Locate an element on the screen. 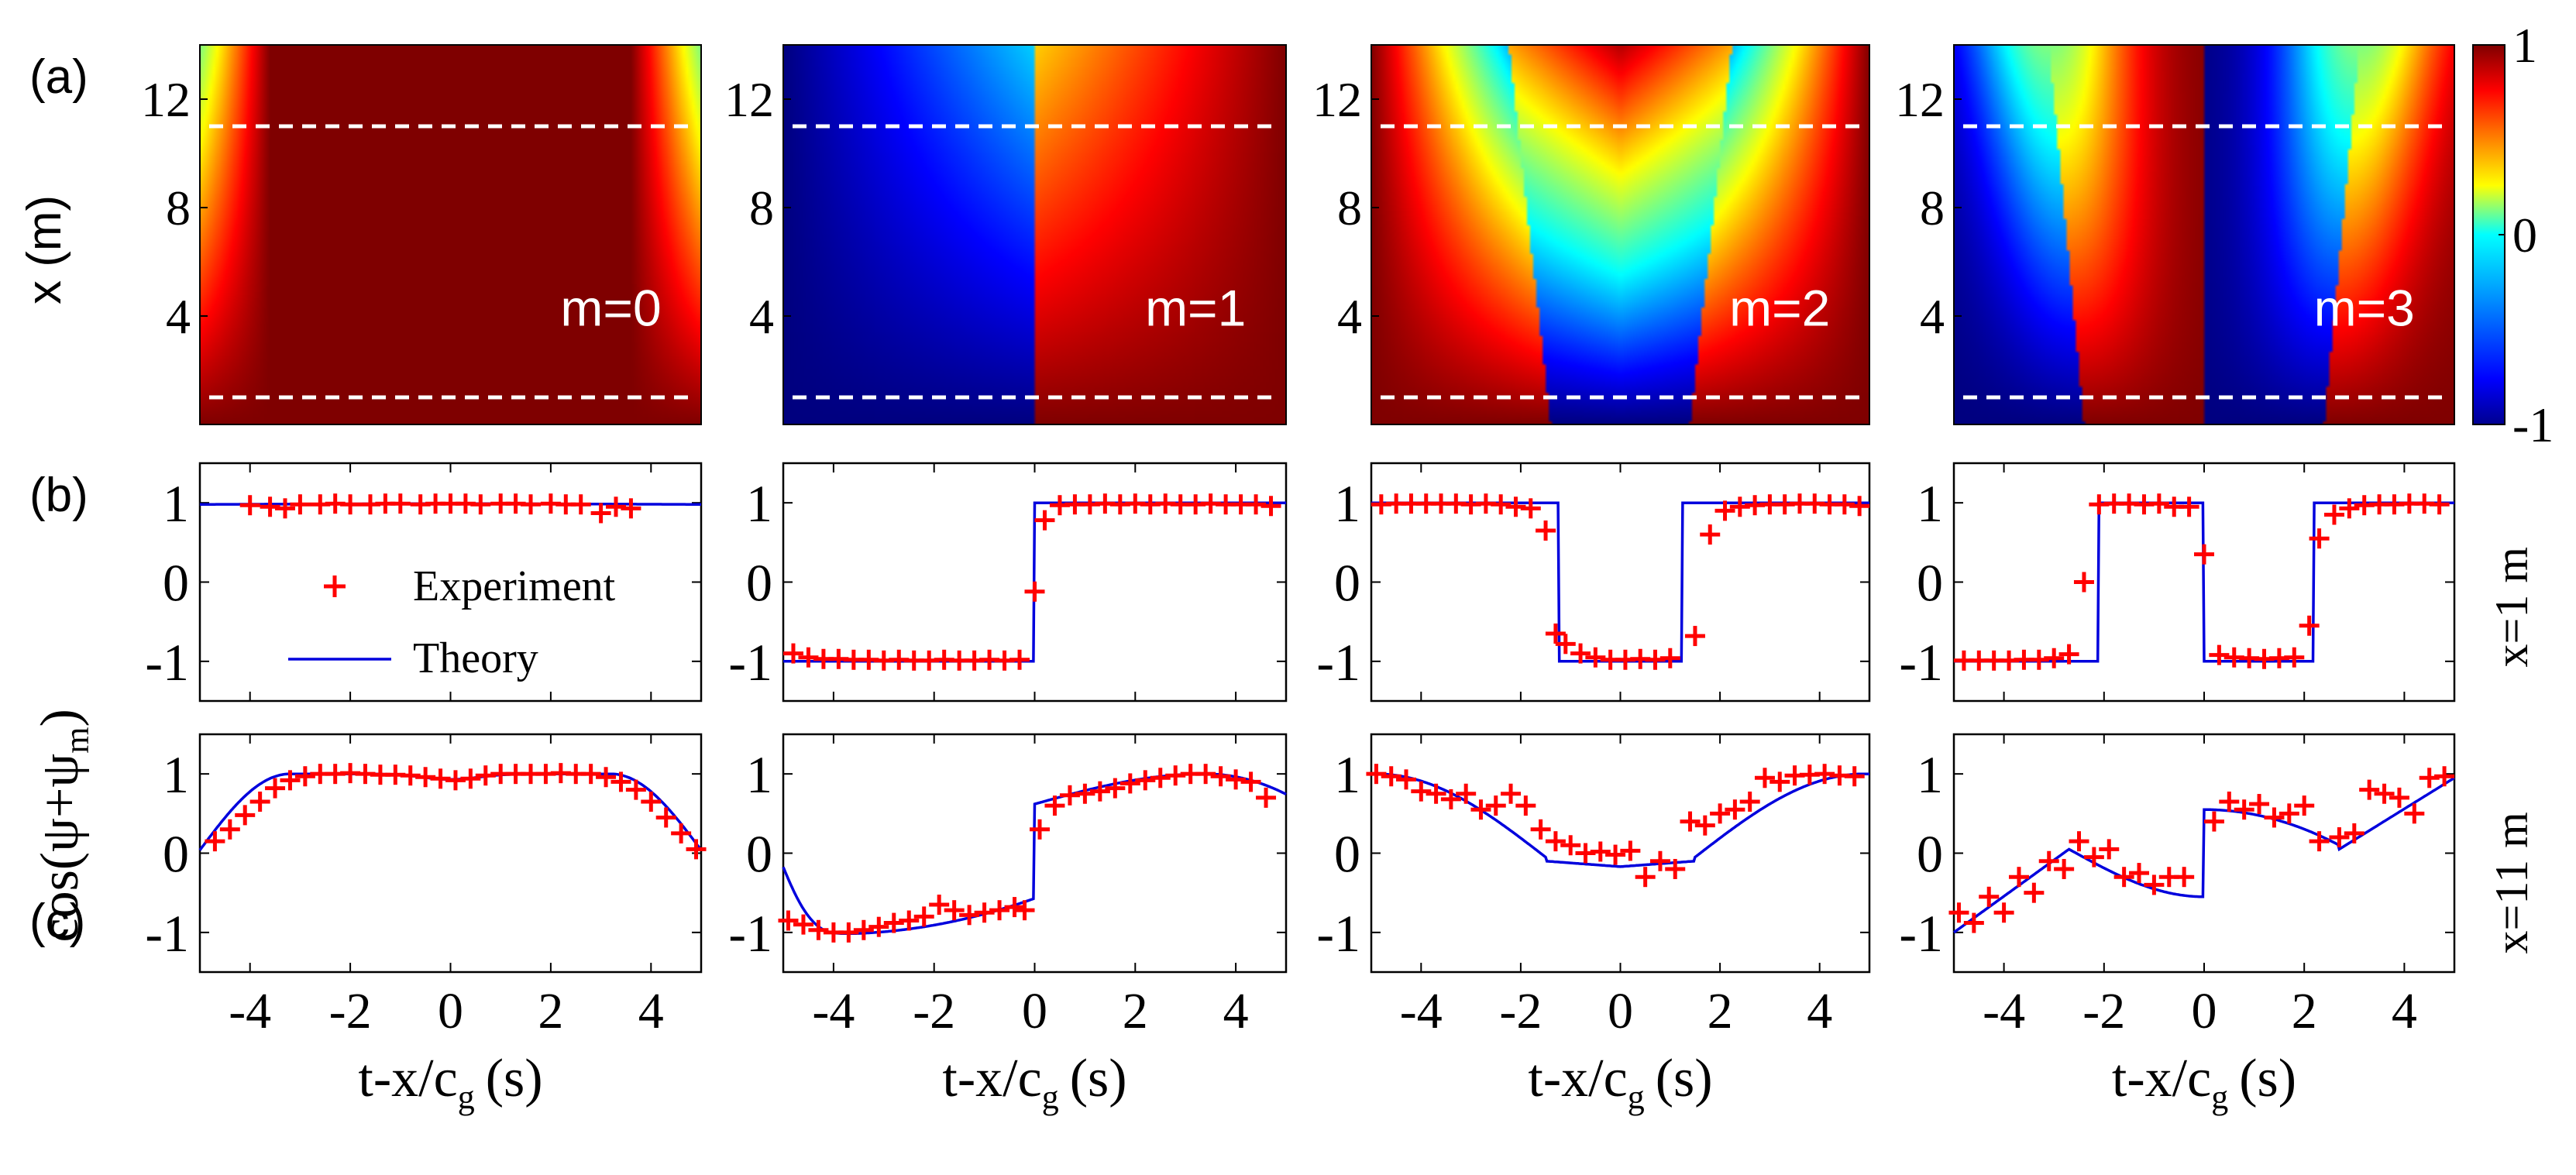 The width and height of the screenshot is (2576, 1175). mode-label-m3: m=3 is located at coordinates (2364, 309).